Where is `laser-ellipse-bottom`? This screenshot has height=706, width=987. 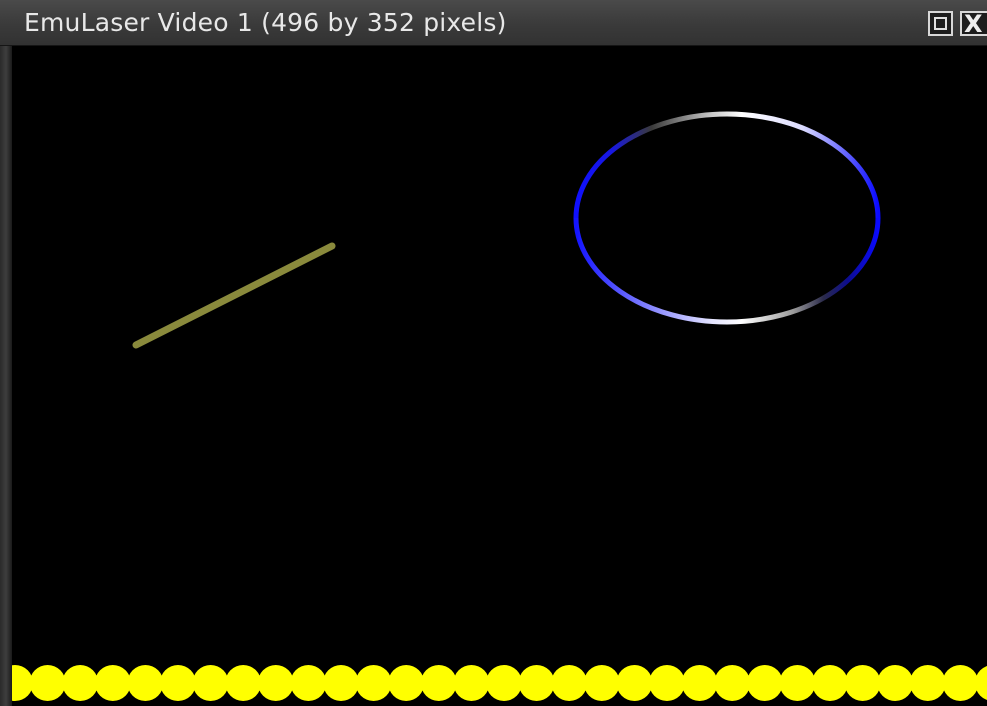 laser-ellipse-bottom is located at coordinates (727, 271).